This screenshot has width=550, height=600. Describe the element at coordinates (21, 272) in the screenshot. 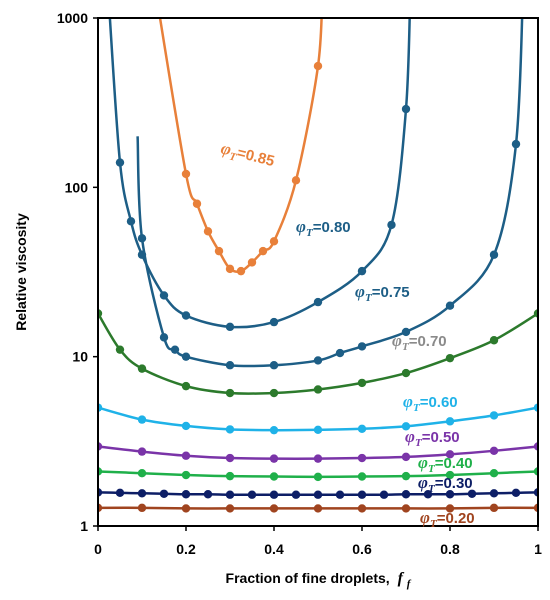

I see `y-axis-title: Relative viscosity` at that location.